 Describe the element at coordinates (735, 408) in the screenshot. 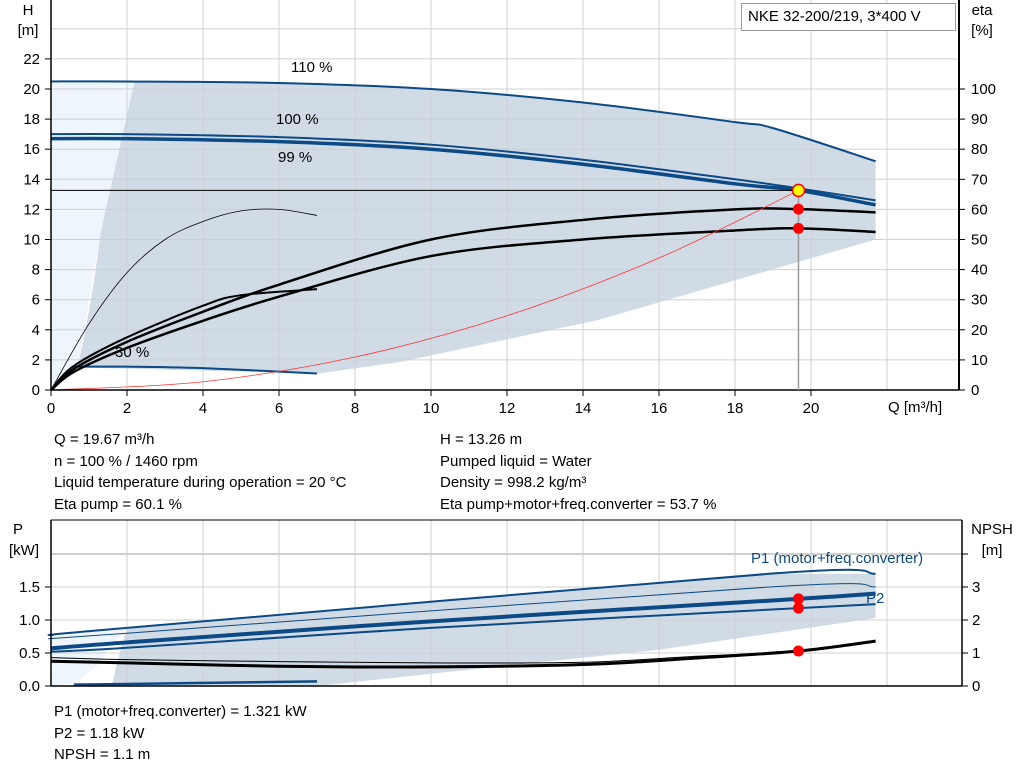

I see `q-tick-label: 18` at that location.